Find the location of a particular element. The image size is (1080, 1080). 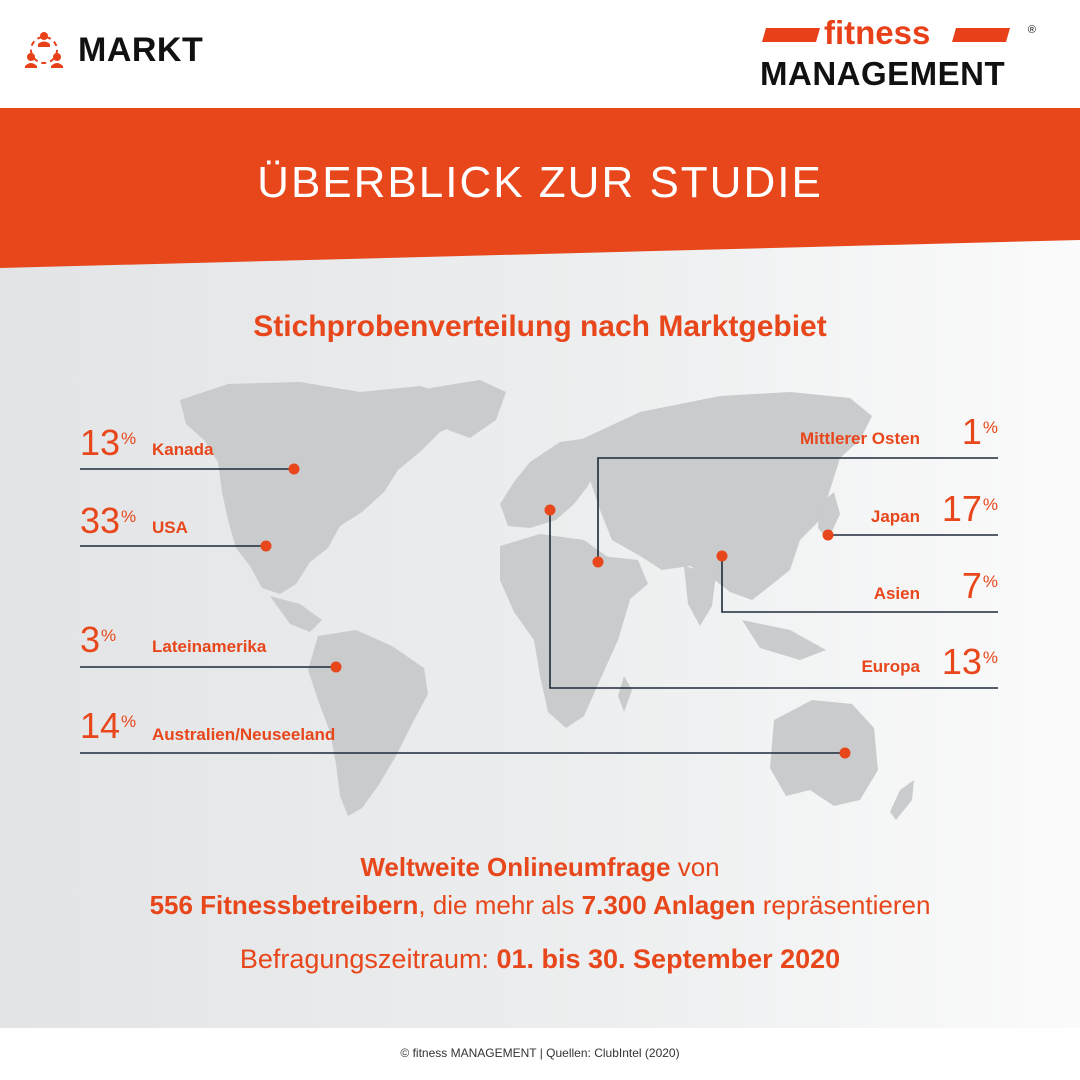

value-asien: 7% is located at coordinates (979, 585).